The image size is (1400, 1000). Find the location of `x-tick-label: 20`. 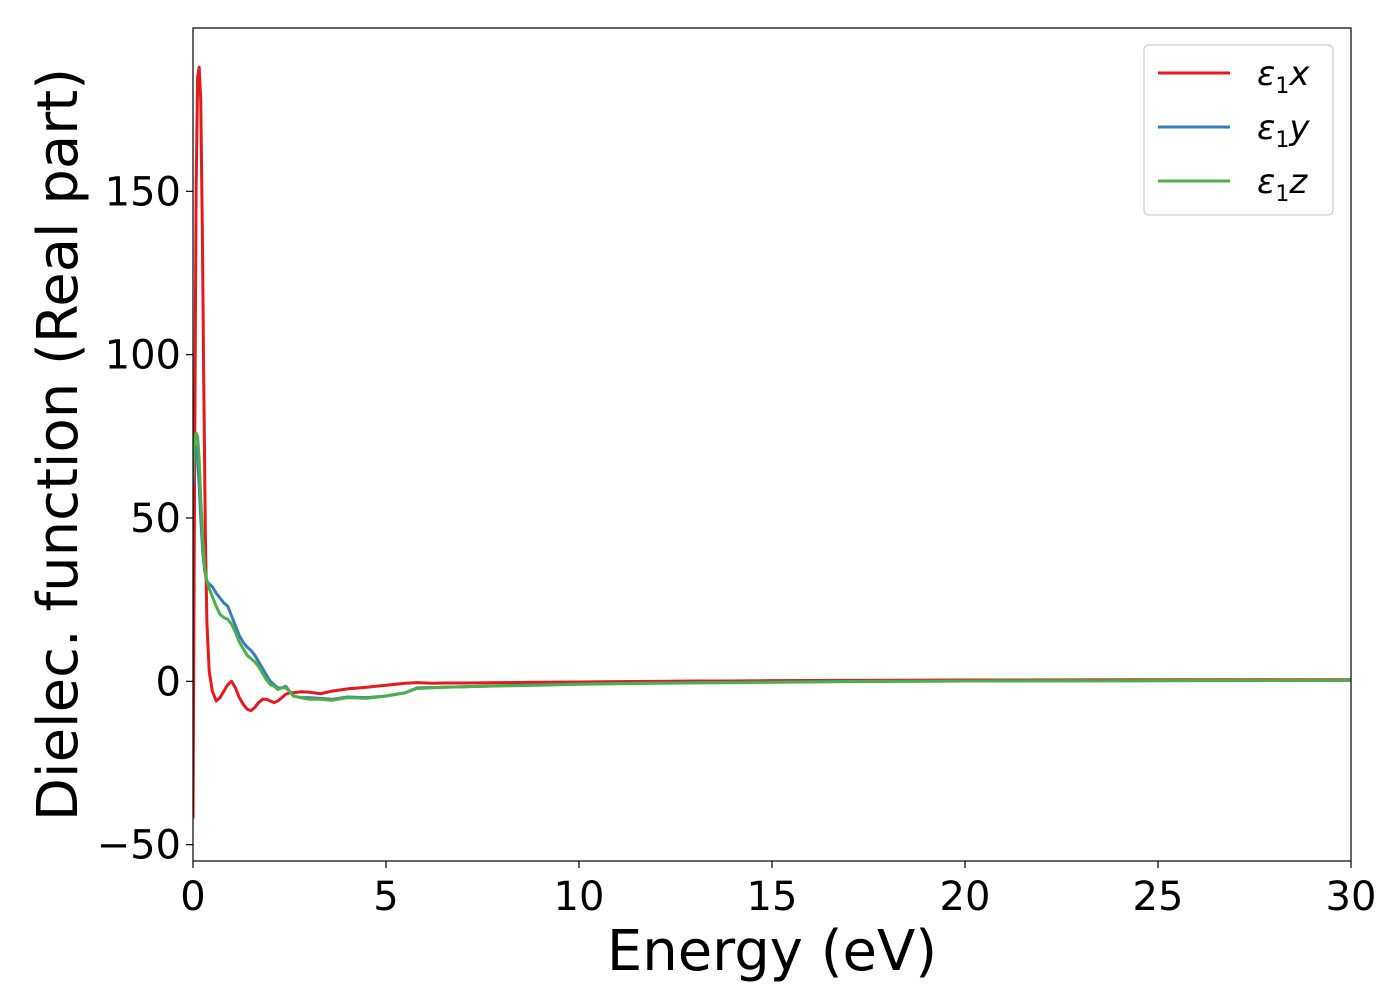

x-tick-label: 20 is located at coordinates (965, 897).